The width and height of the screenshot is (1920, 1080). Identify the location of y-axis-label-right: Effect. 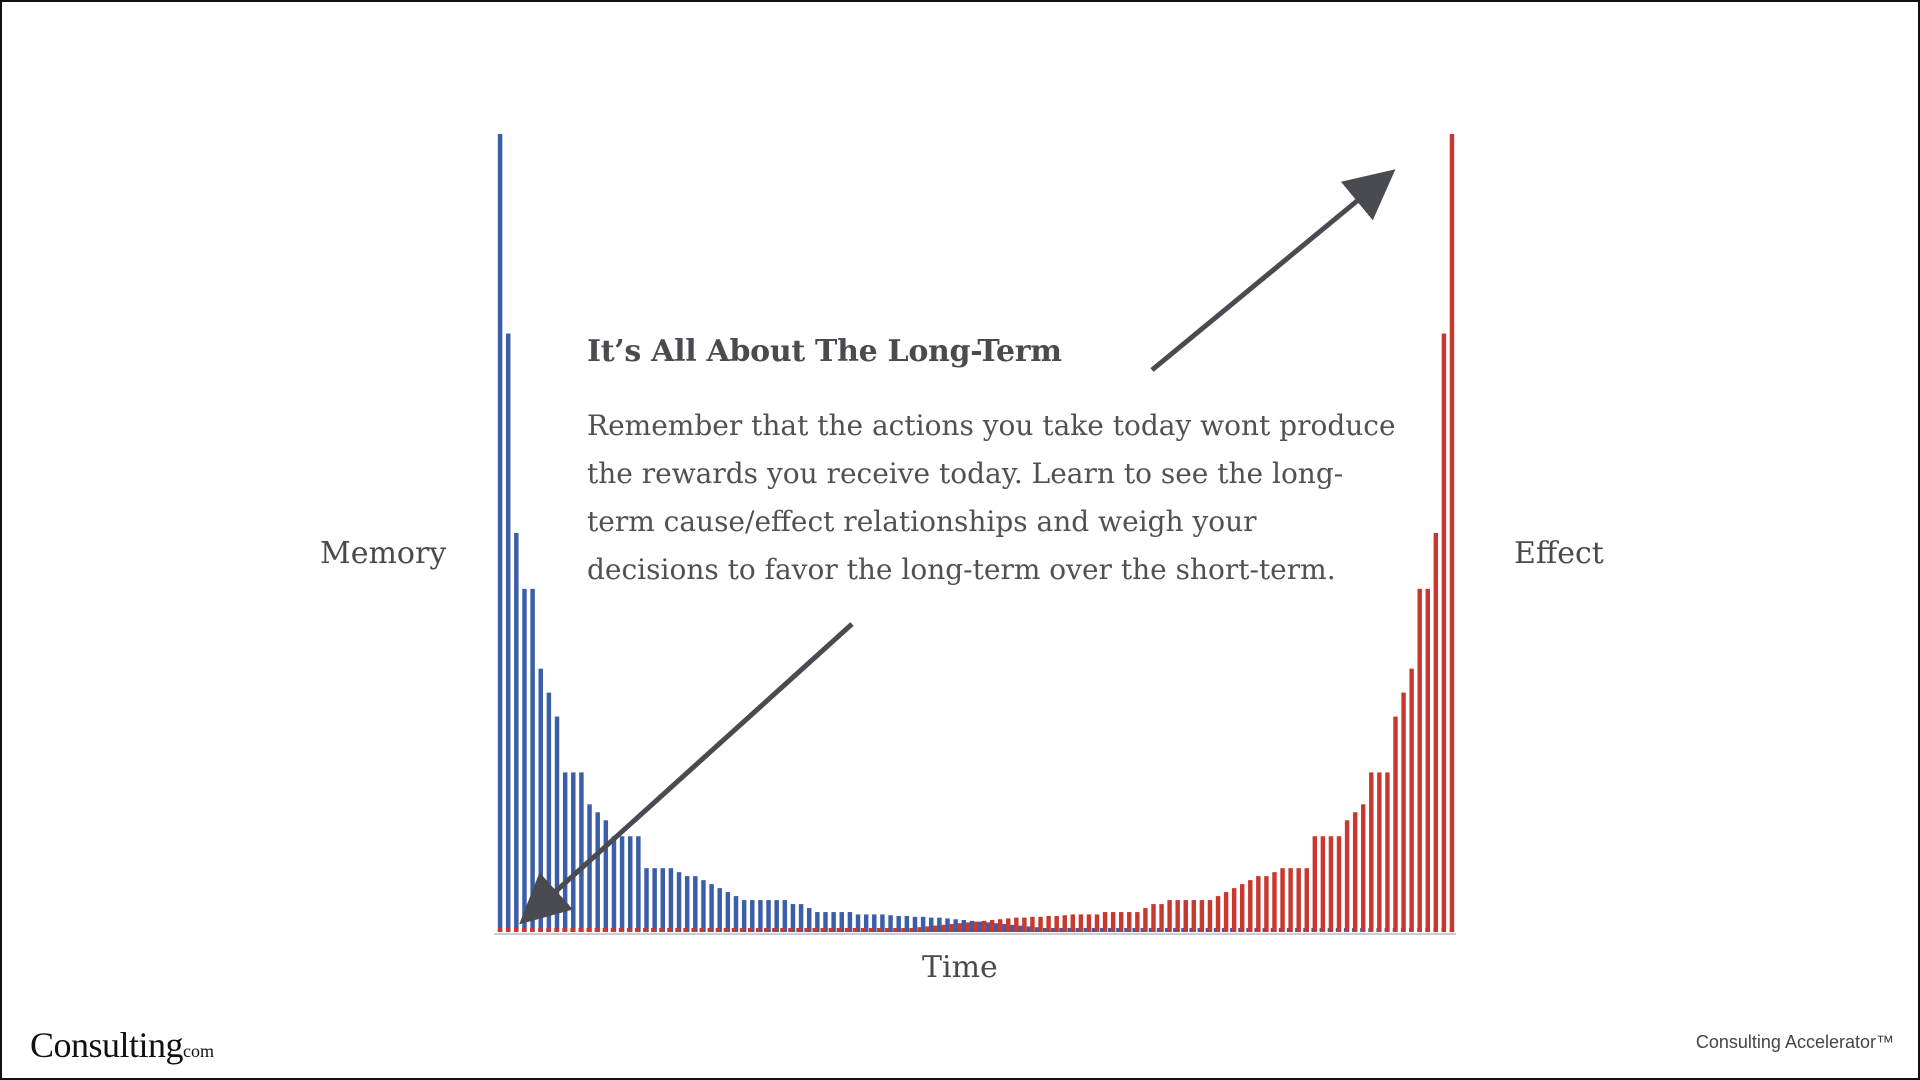
(1559, 553).